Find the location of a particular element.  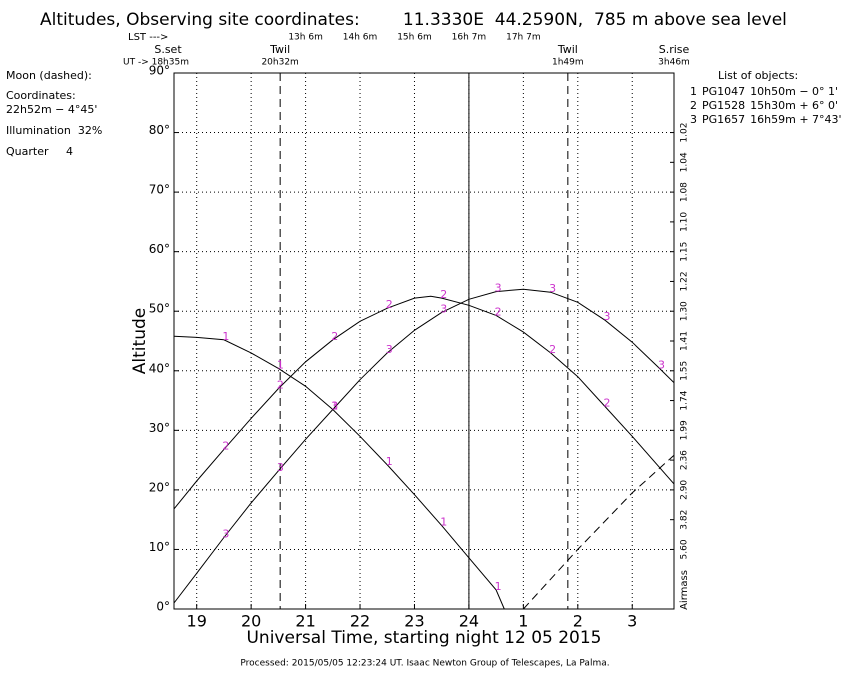

legend-name: PG1047 is located at coordinates (723, 91).